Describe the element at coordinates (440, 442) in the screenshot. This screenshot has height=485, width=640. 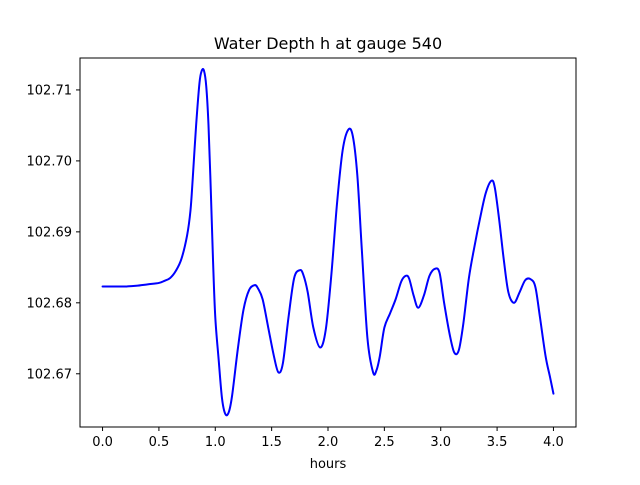
I see `x-tick-label: 3.0` at that location.